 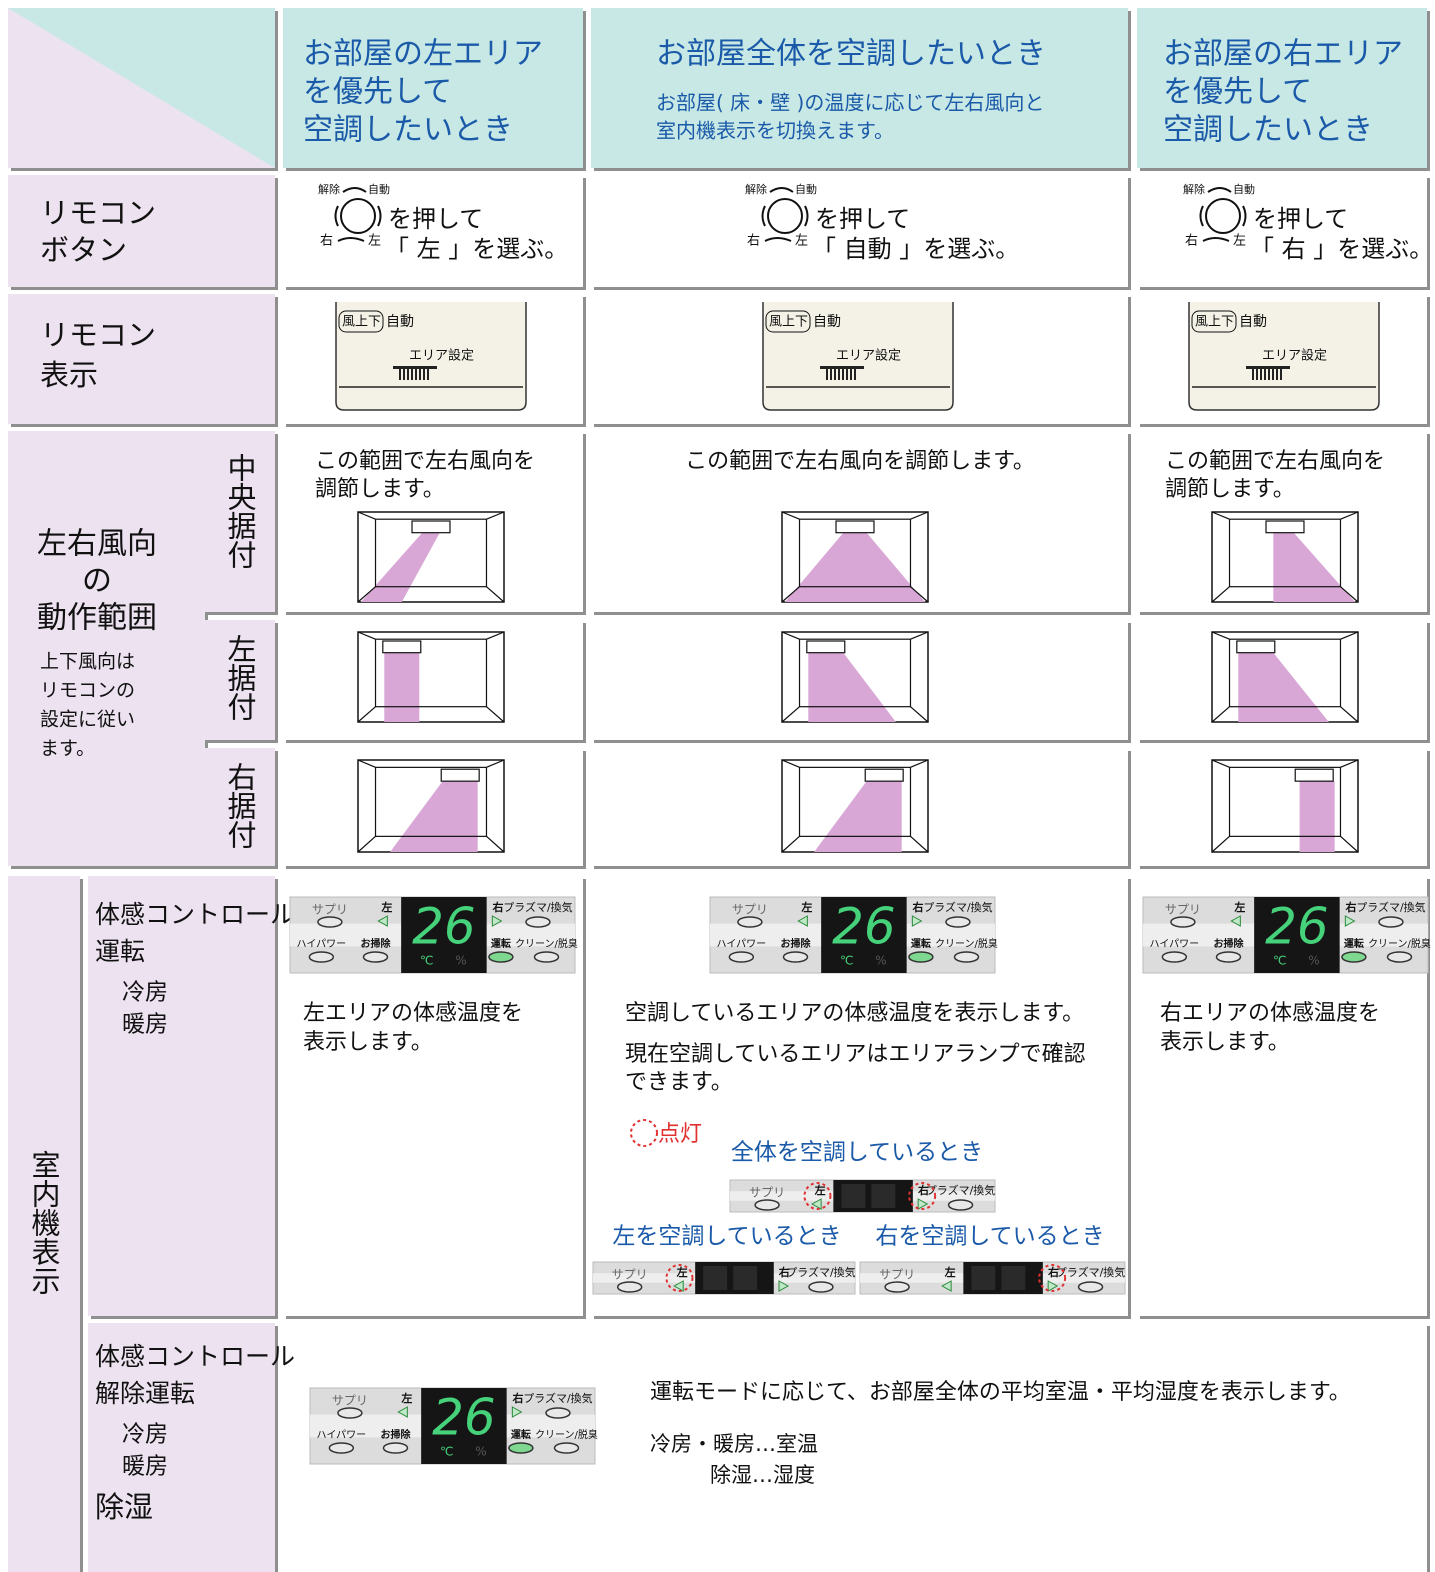 What do you see at coordinates (1399, 943) in the screenshot?
I see `label: クリーン/脱臭` at bounding box center [1399, 943].